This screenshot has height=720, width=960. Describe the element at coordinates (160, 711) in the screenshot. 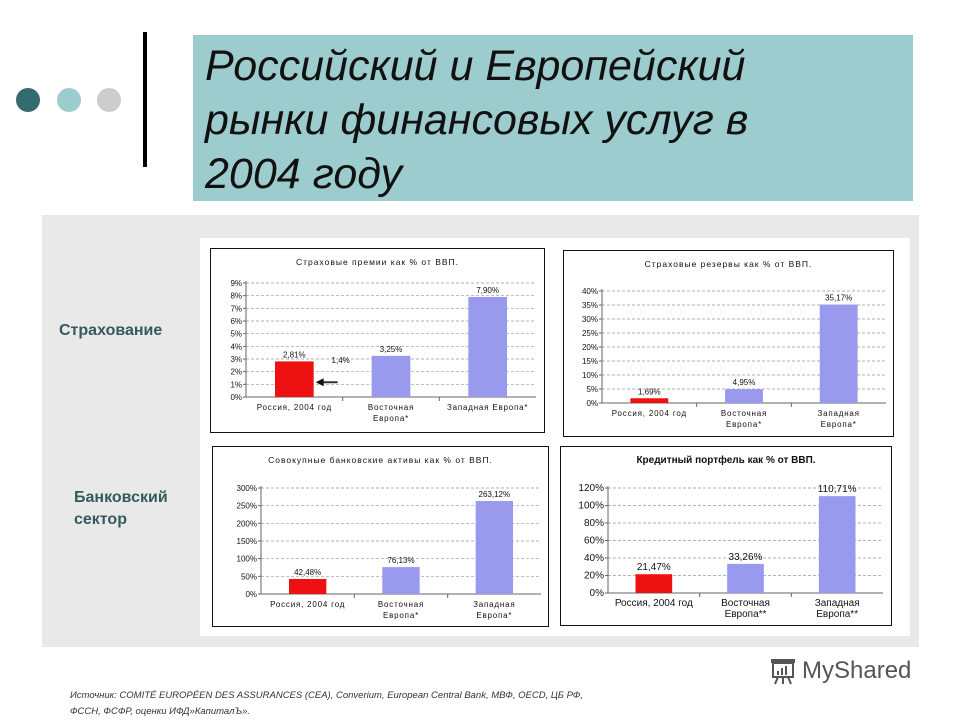

I see `source-line-2: ФССН, ФСФР, оценки ИФД»КапиталЪ».` at that location.